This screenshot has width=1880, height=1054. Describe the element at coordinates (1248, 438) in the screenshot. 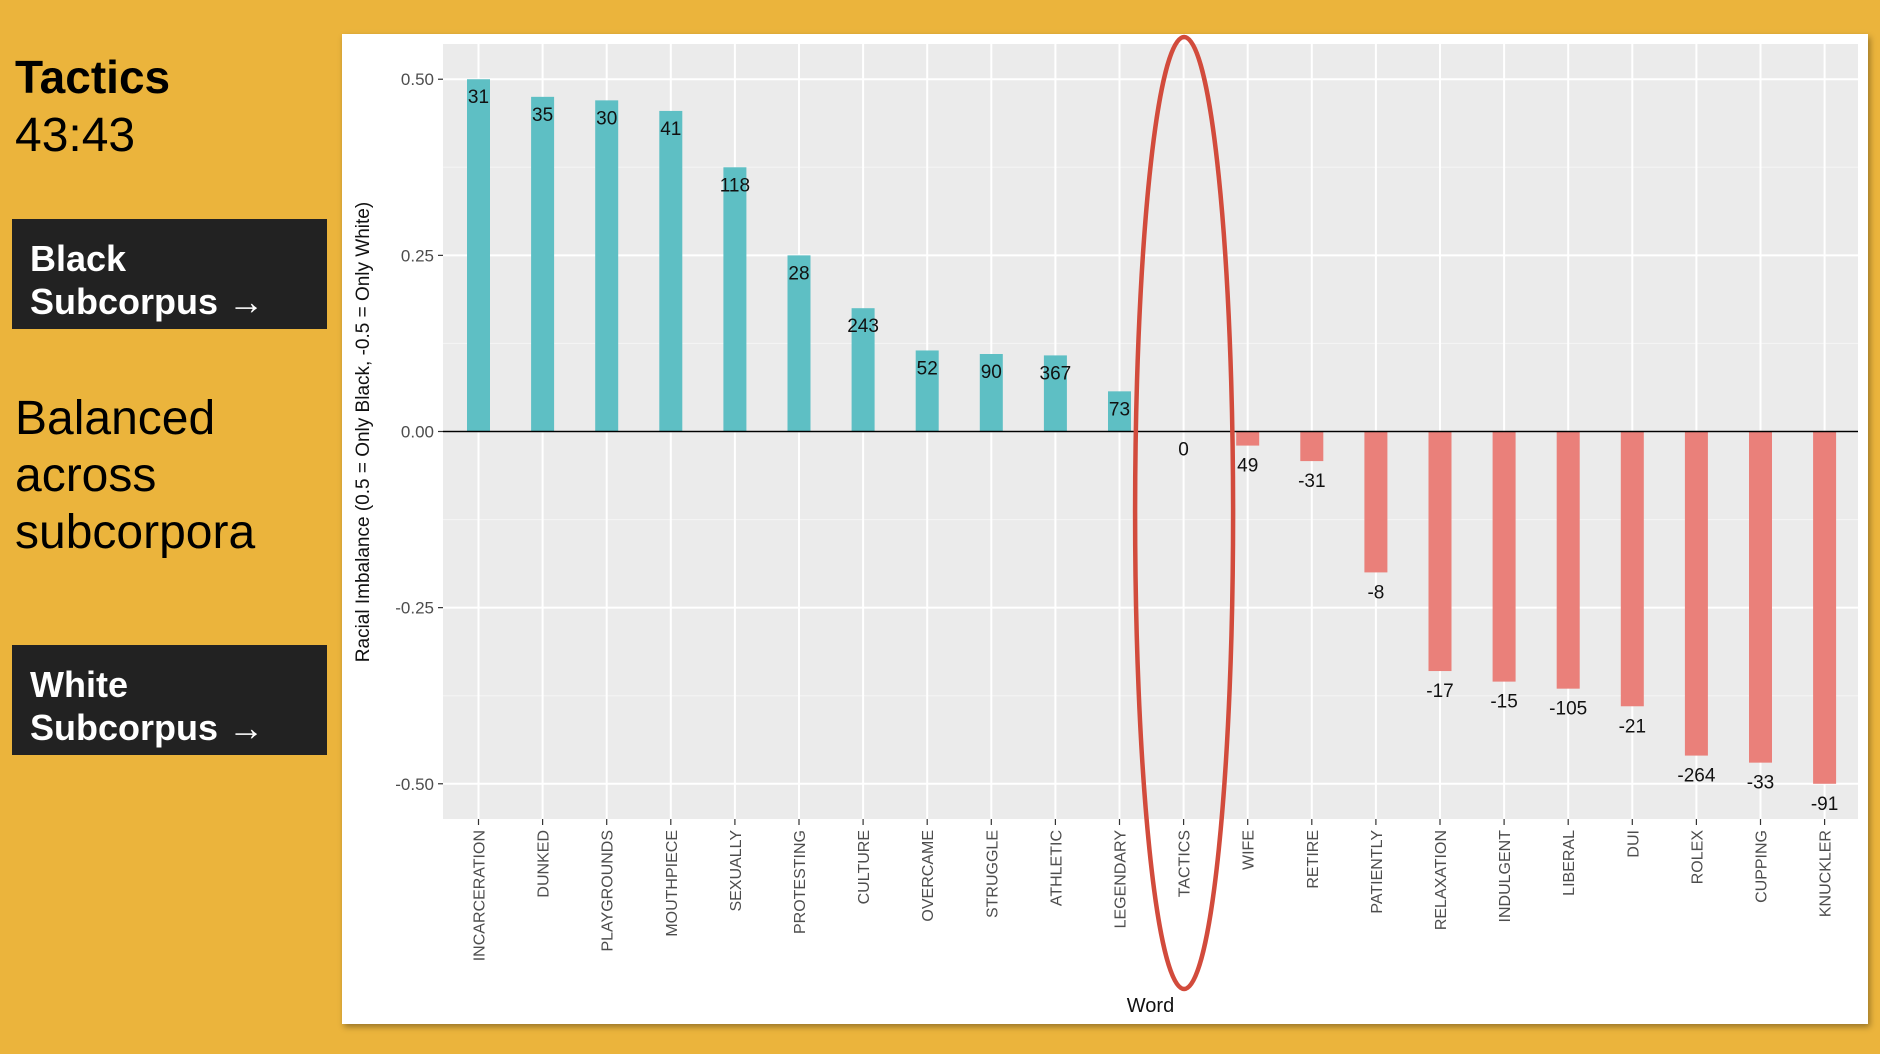

I see `bar-wife` at that location.